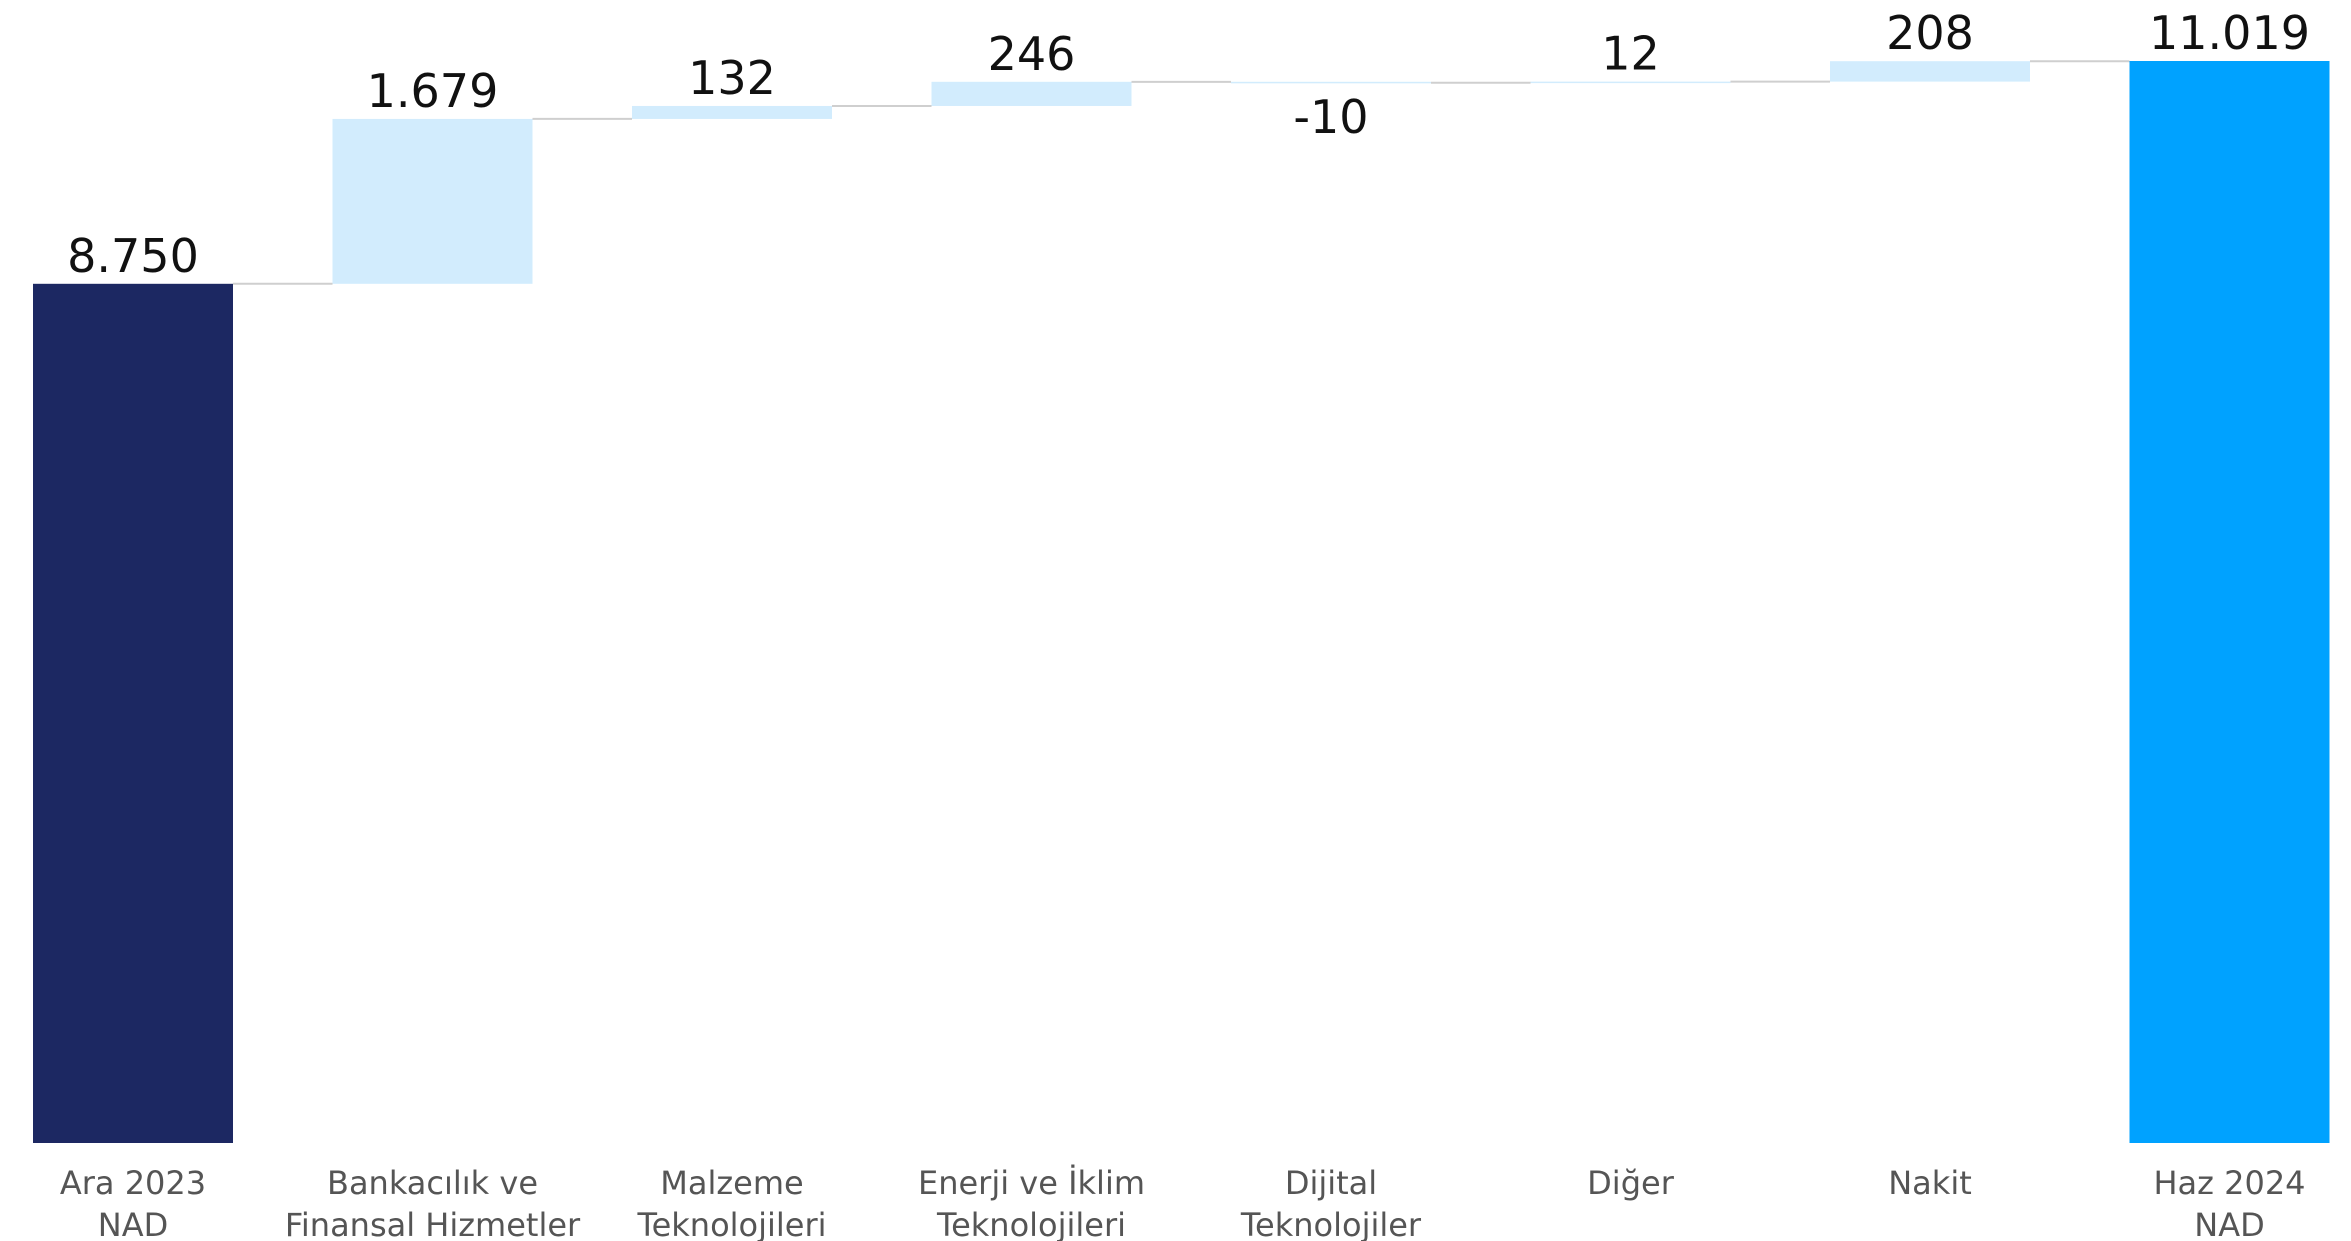 This screenshot has height=1241, width=2351. Describe the element at coordinates (1330, 117) in the screenshot. I see `value-label: -10` at that location.